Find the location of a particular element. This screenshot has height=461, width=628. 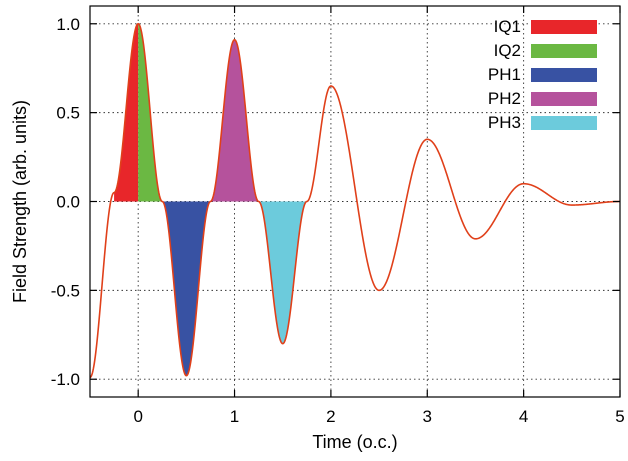

y-tick-label: 1.0 is located at coordinates (68, 24).